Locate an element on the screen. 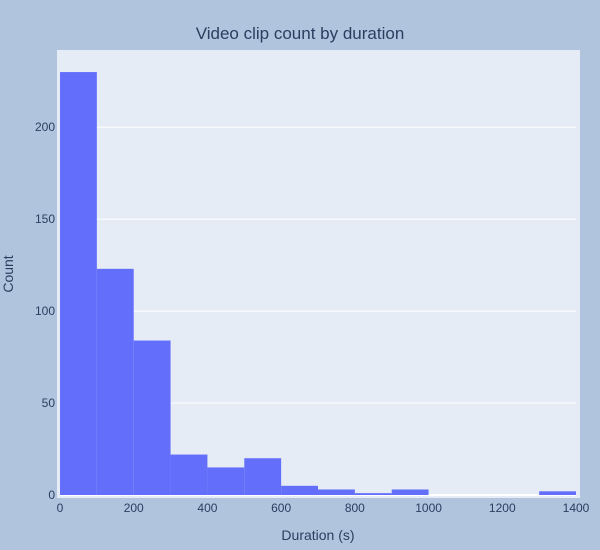 Image resolution: width=600 pixels, height=550 pixels. y-tick-label: 100 is located at coordinates (45, 311).